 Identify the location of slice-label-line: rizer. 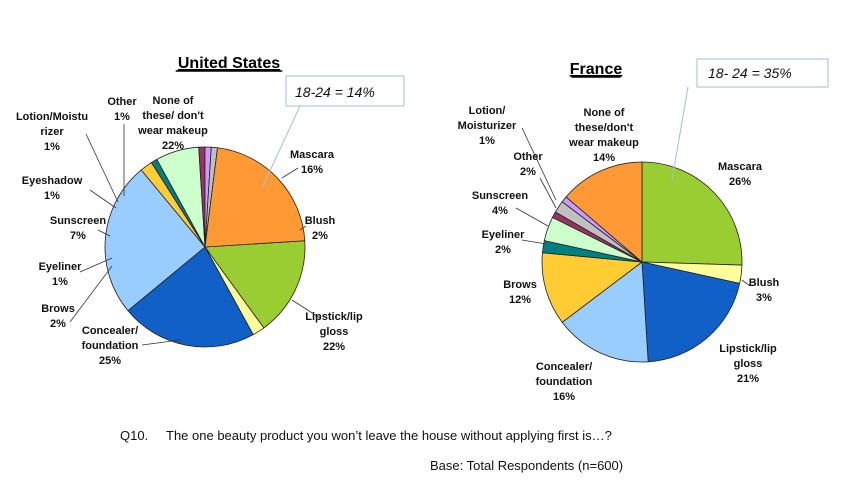
(52, 132).